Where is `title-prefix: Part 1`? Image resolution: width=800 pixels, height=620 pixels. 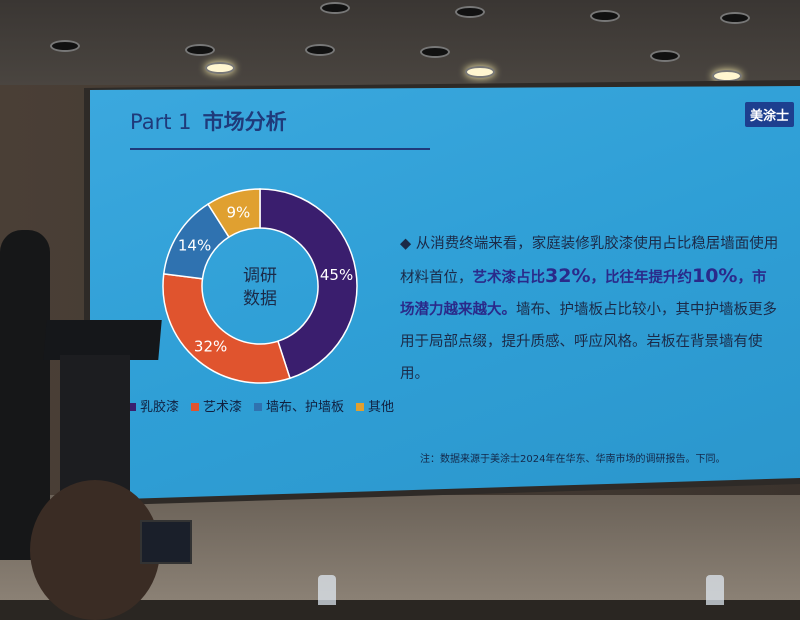
title-prefix: Part 1 is located at coordinates (161, 122).